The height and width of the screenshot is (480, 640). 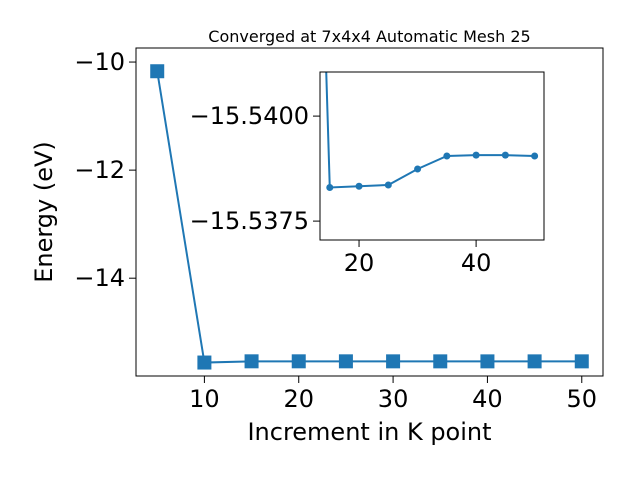 What do you see at coordinates (99, 278) in the screenshot?
I see `y-tick-label: −14` at bounding box center [99, 278].